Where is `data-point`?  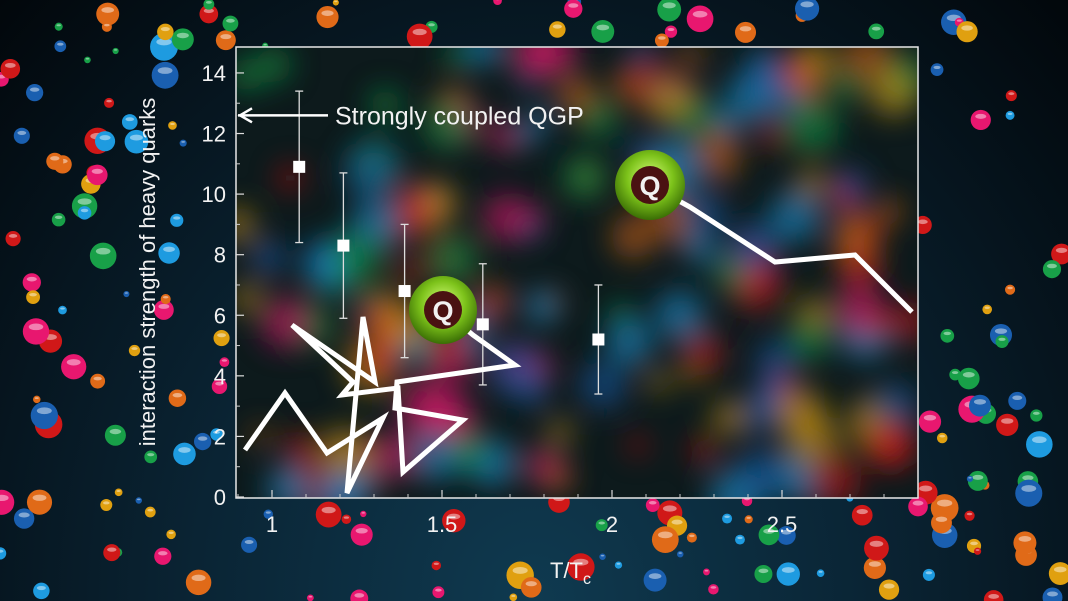 data-point is located at coordinates (404, 291).